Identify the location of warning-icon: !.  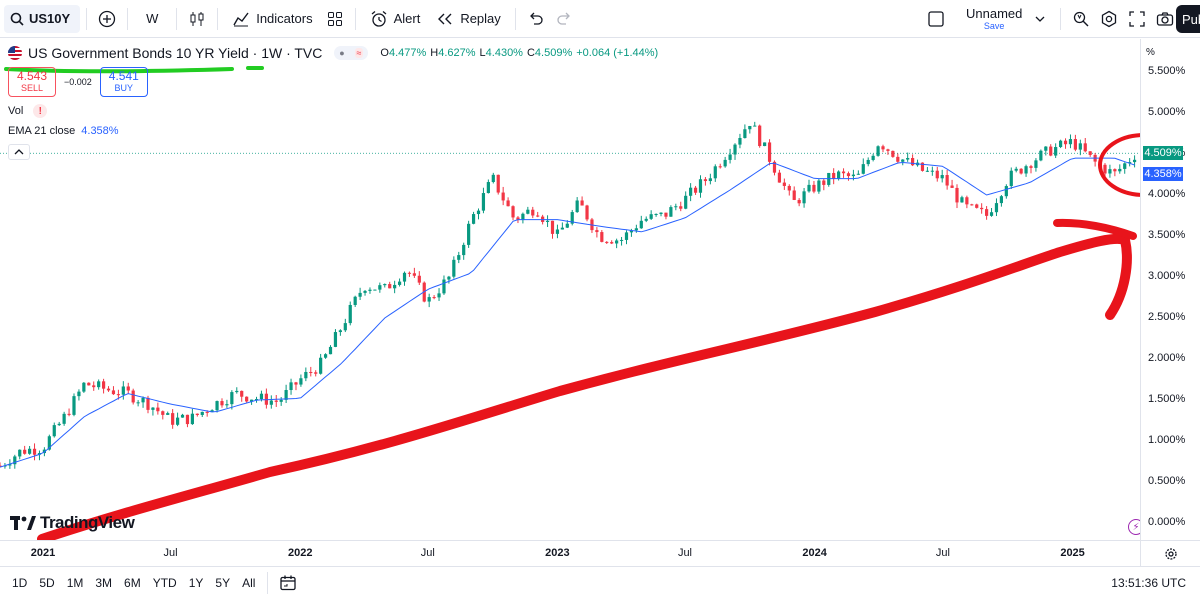
(40, 111).